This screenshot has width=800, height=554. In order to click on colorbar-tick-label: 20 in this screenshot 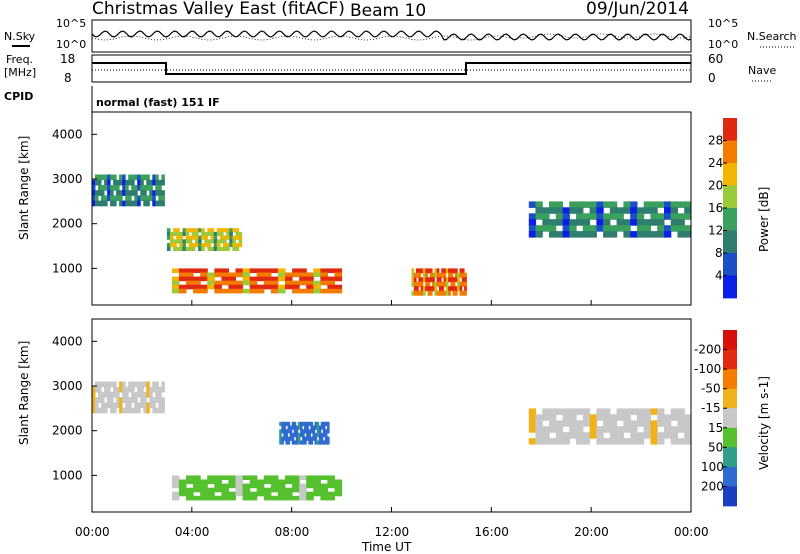, I will do `click(715, 186)`.